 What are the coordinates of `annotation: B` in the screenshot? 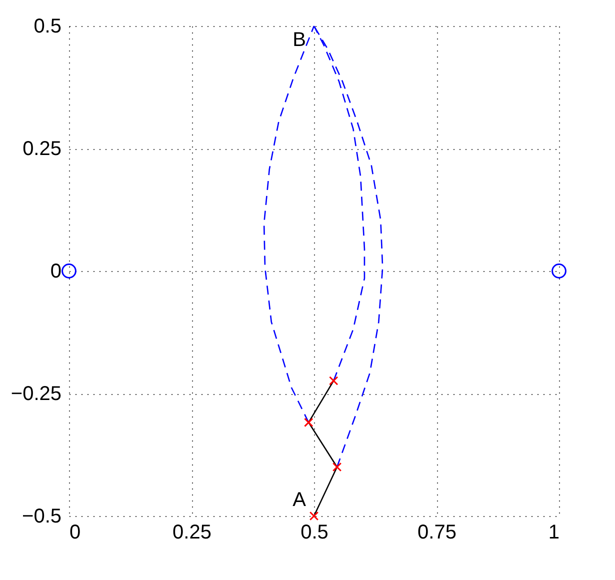 It's located at (299, 40).